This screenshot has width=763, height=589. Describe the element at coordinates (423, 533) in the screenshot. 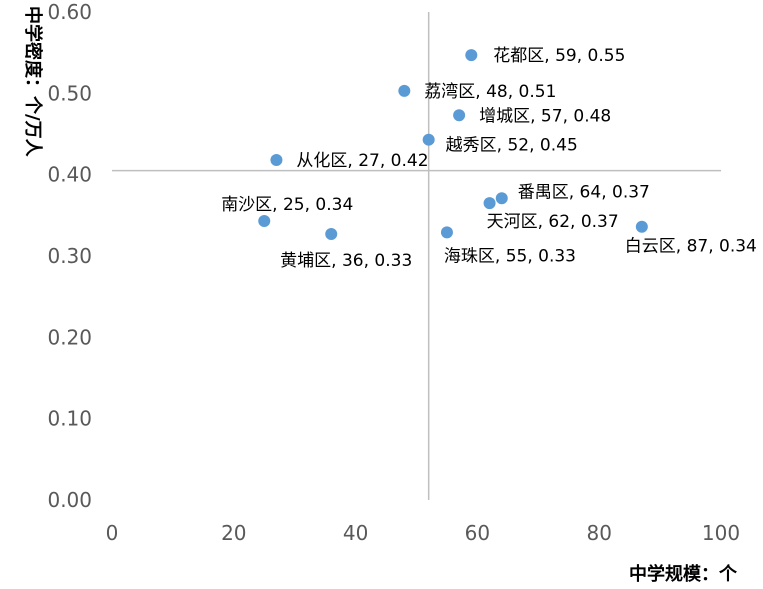

I see `x-axis-ticks: 0 20 40 60 80 100` at that location.